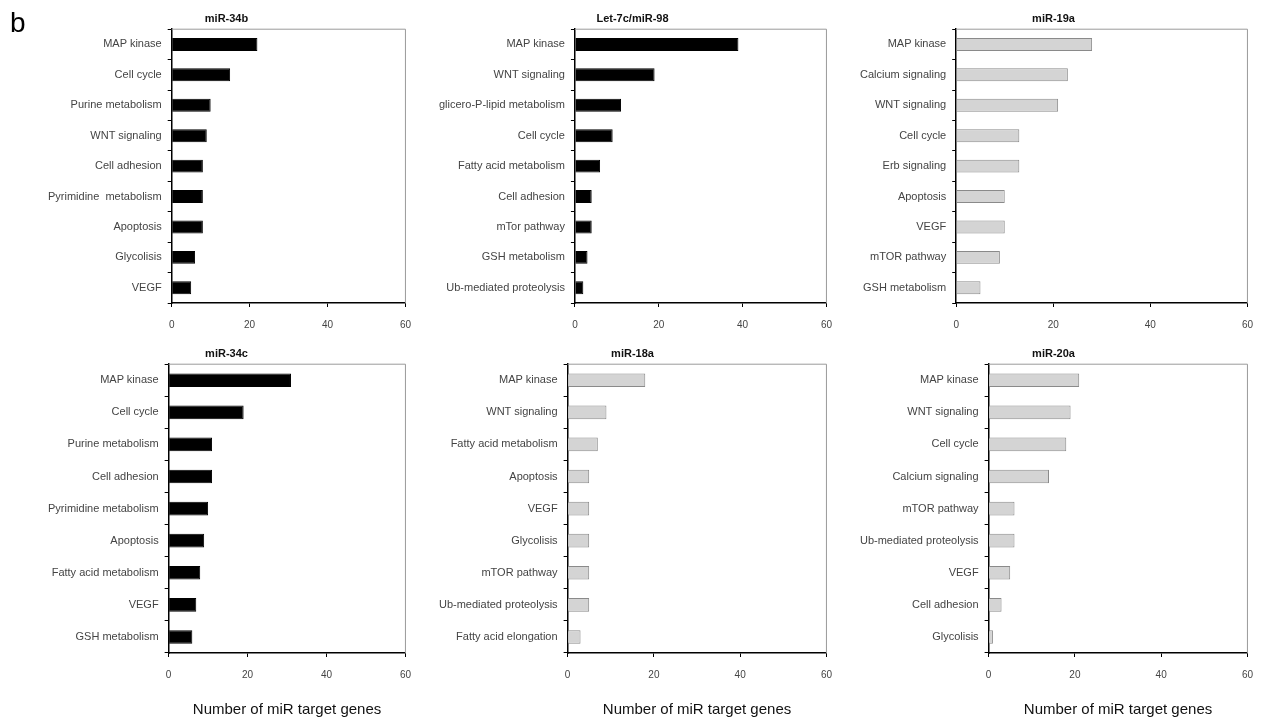 The image size is (1265, 727). Describe the element at coordinates (501, 104) in the screenshot. I see `y-tick-label: glicero-P-lipid metabolism` at that location.